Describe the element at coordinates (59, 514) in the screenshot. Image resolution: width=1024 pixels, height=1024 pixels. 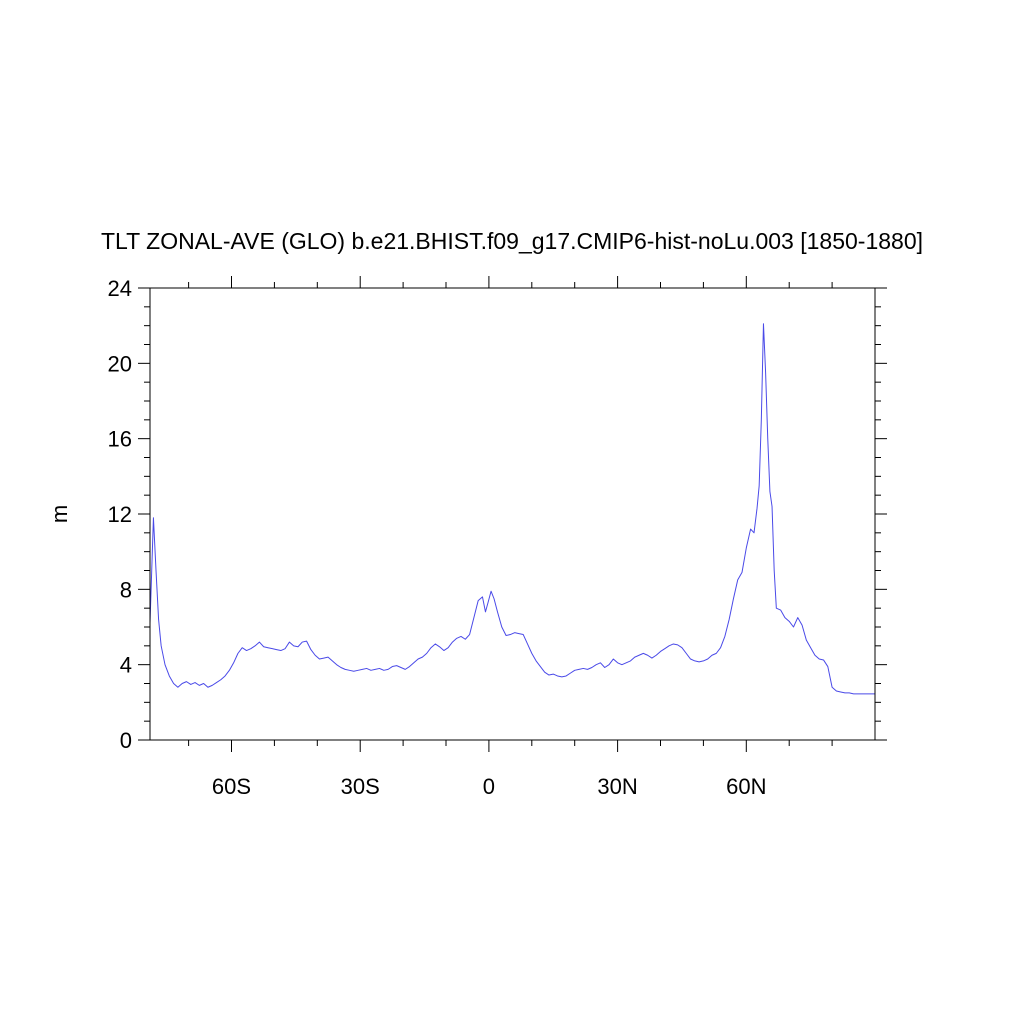
I see `y-axis-label: m` at that location.